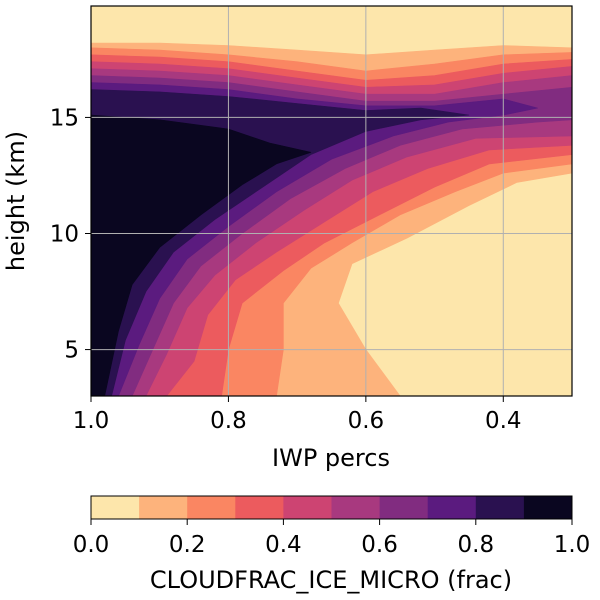  Describe the element at coordinates (572, 545) in the screenshot. I see `colorbar-tick-label: 1.0` at that location.